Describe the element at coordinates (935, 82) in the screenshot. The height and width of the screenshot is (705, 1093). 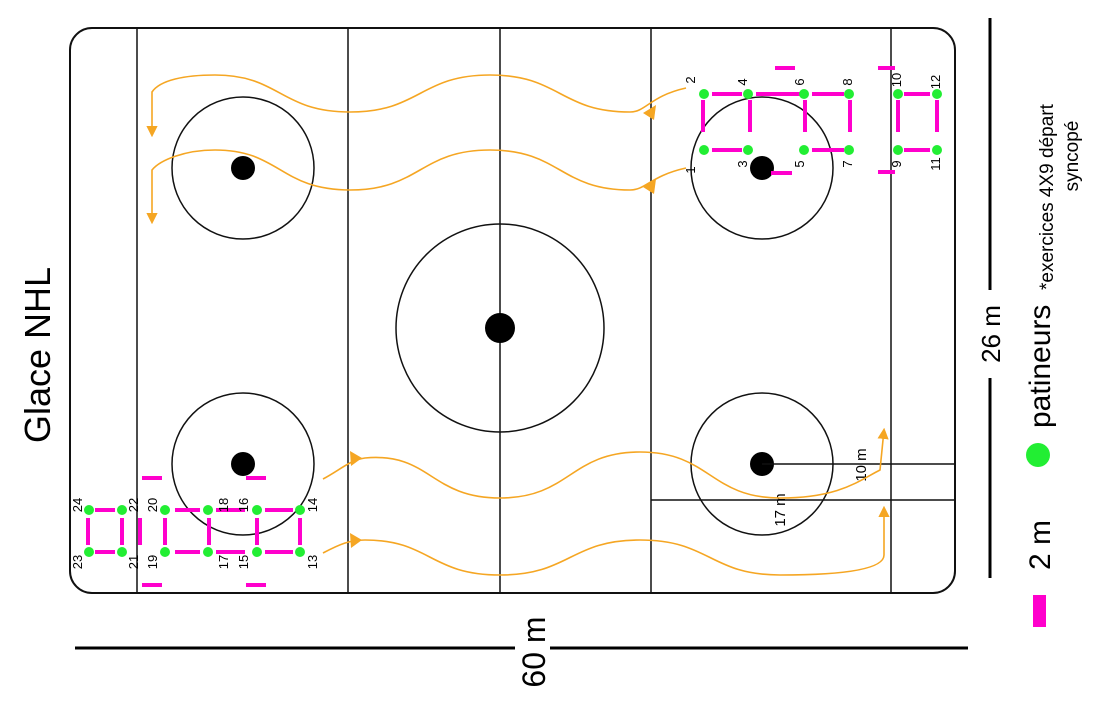
I see `label-12: 12` at that location.